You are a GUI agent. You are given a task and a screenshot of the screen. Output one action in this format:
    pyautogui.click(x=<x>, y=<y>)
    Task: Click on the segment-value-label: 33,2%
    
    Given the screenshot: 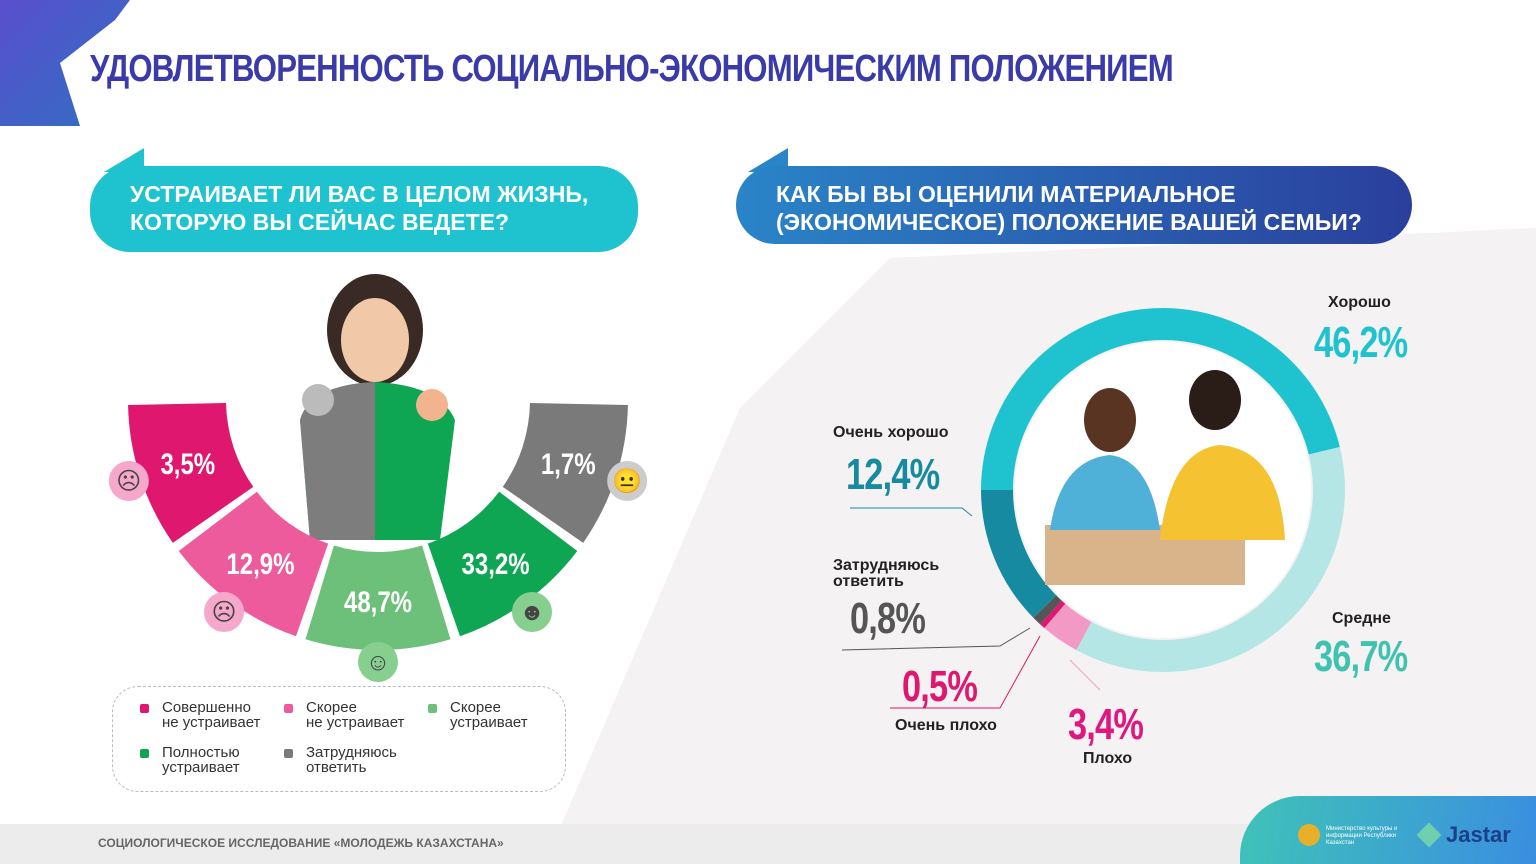 What is the action you would take?
    pyautogui.click(x=496, y=563)
    